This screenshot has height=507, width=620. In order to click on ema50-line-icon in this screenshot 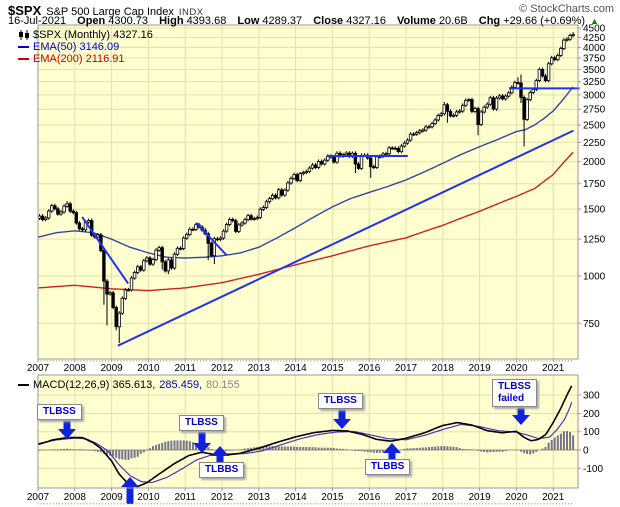, I will do `click(23, 47)`.